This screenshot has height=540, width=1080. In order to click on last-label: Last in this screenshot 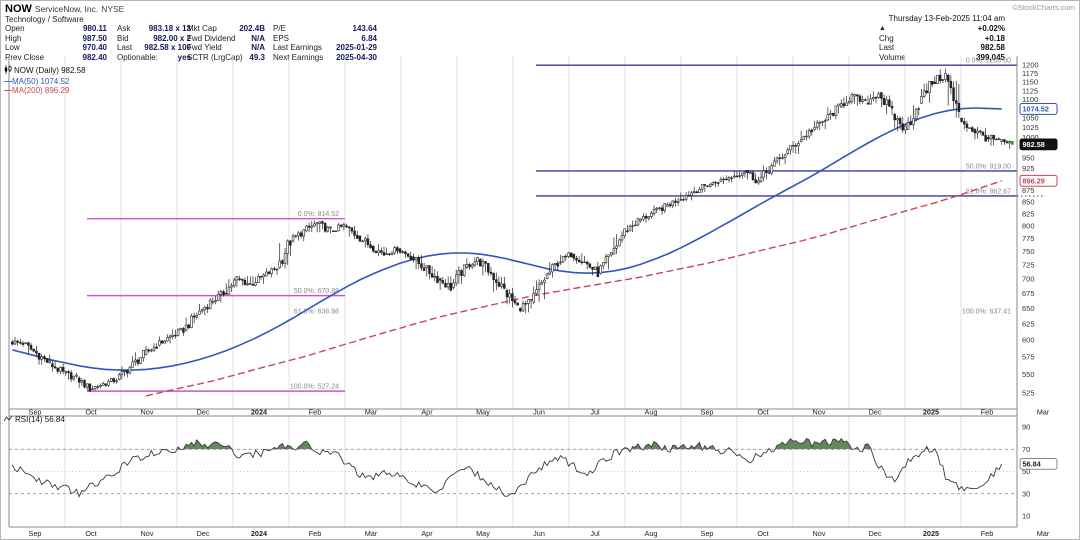, I will do `click(887, 48)`.